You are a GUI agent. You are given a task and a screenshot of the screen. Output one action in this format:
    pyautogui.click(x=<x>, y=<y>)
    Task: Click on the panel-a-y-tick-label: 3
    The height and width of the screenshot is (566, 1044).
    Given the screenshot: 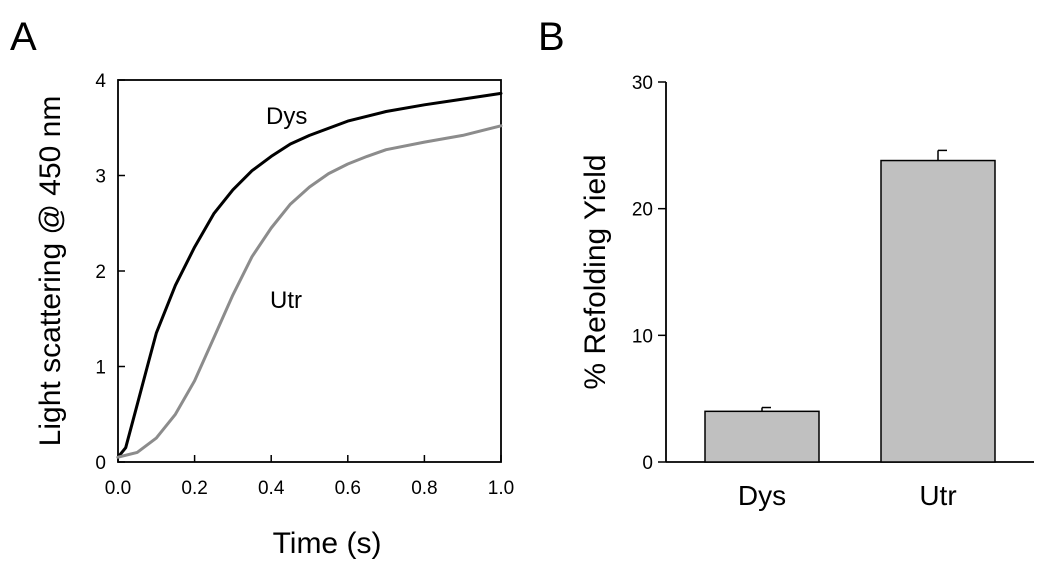 What is the action you would take?
    pyautogui.click(x=100, y=177)
    